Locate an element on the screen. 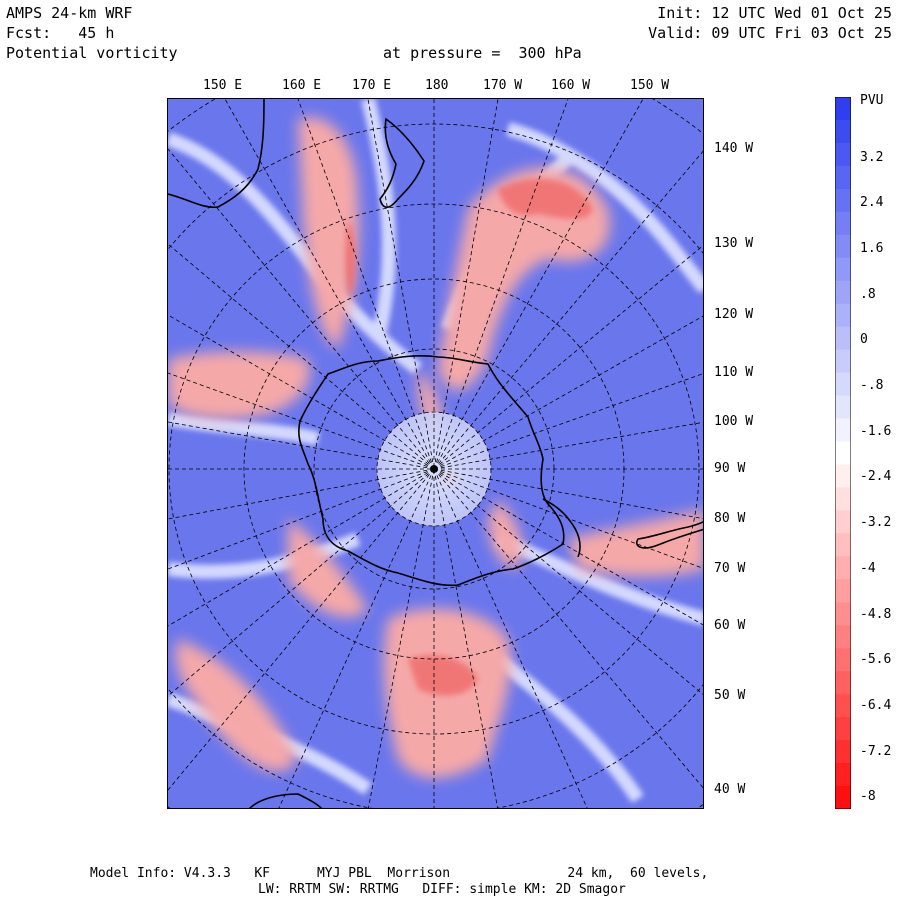 This screenshot has width=900, height=900. pv-colorbar is located at coordinates (843, 453).